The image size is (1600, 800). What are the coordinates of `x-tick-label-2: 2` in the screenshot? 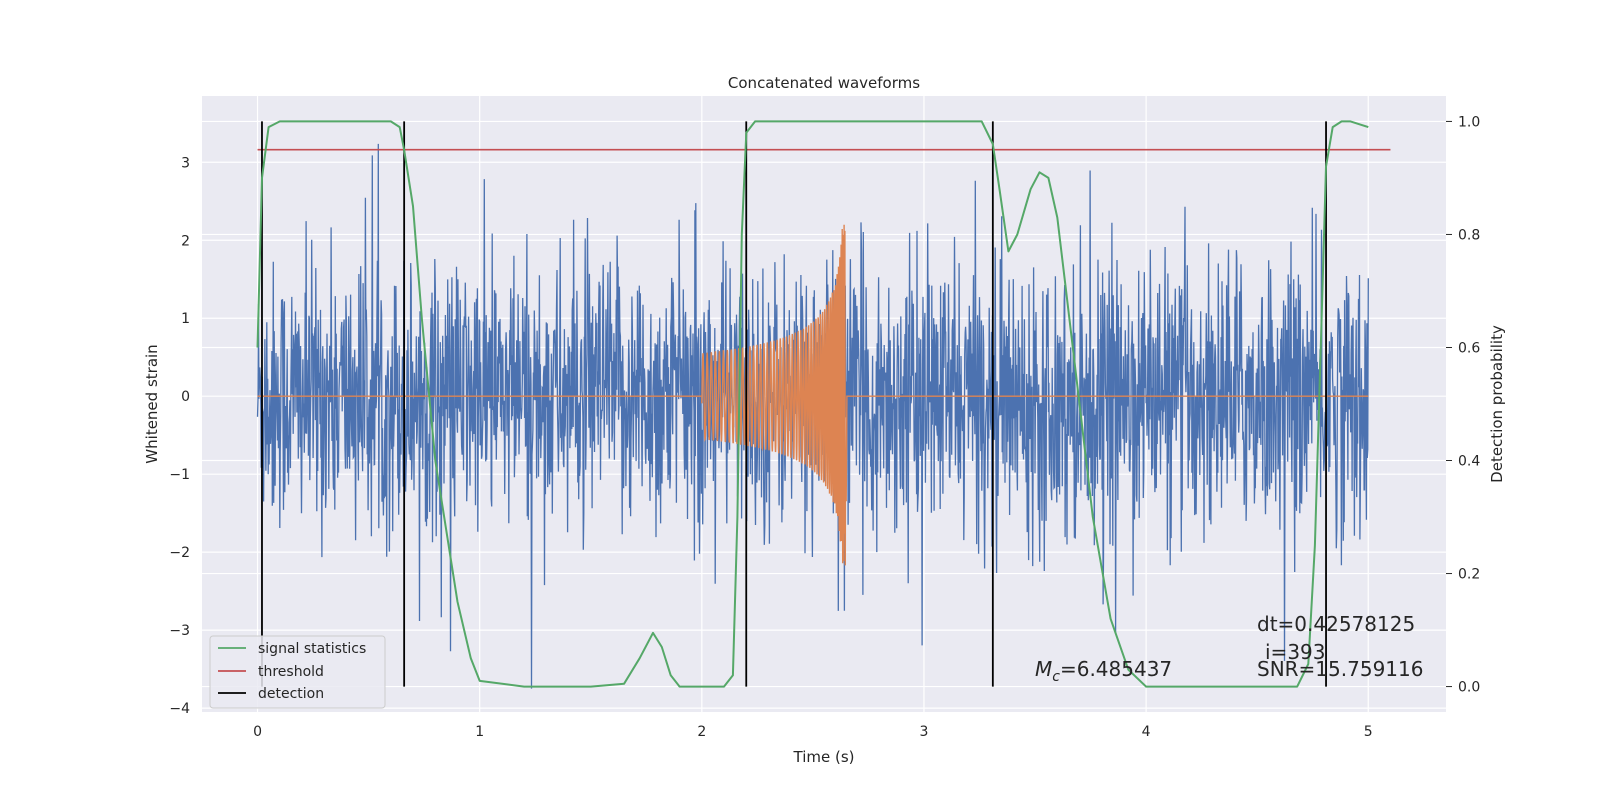 It's located at (701, 732).